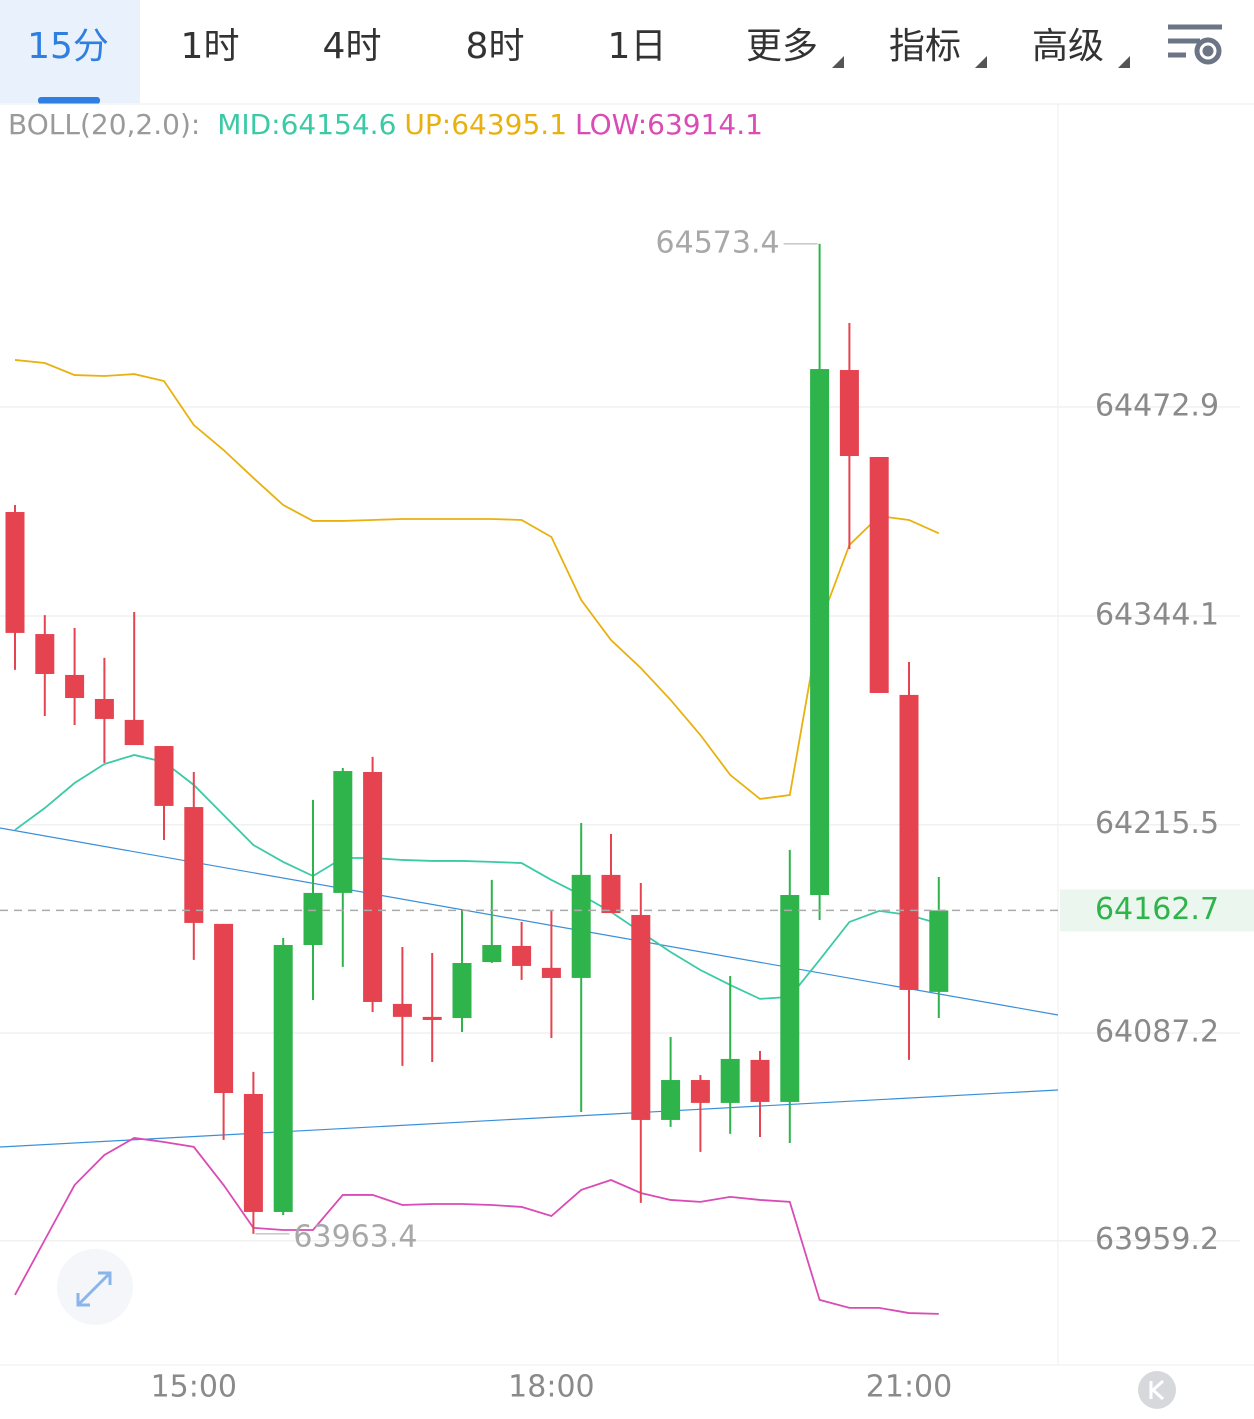 The width and height of the screenshot is (1254, 1419). What do you see at coordinates (352, 46) in the screenshot?
I see `timeframe-tab: 4时` at bounding box center [352, 46].